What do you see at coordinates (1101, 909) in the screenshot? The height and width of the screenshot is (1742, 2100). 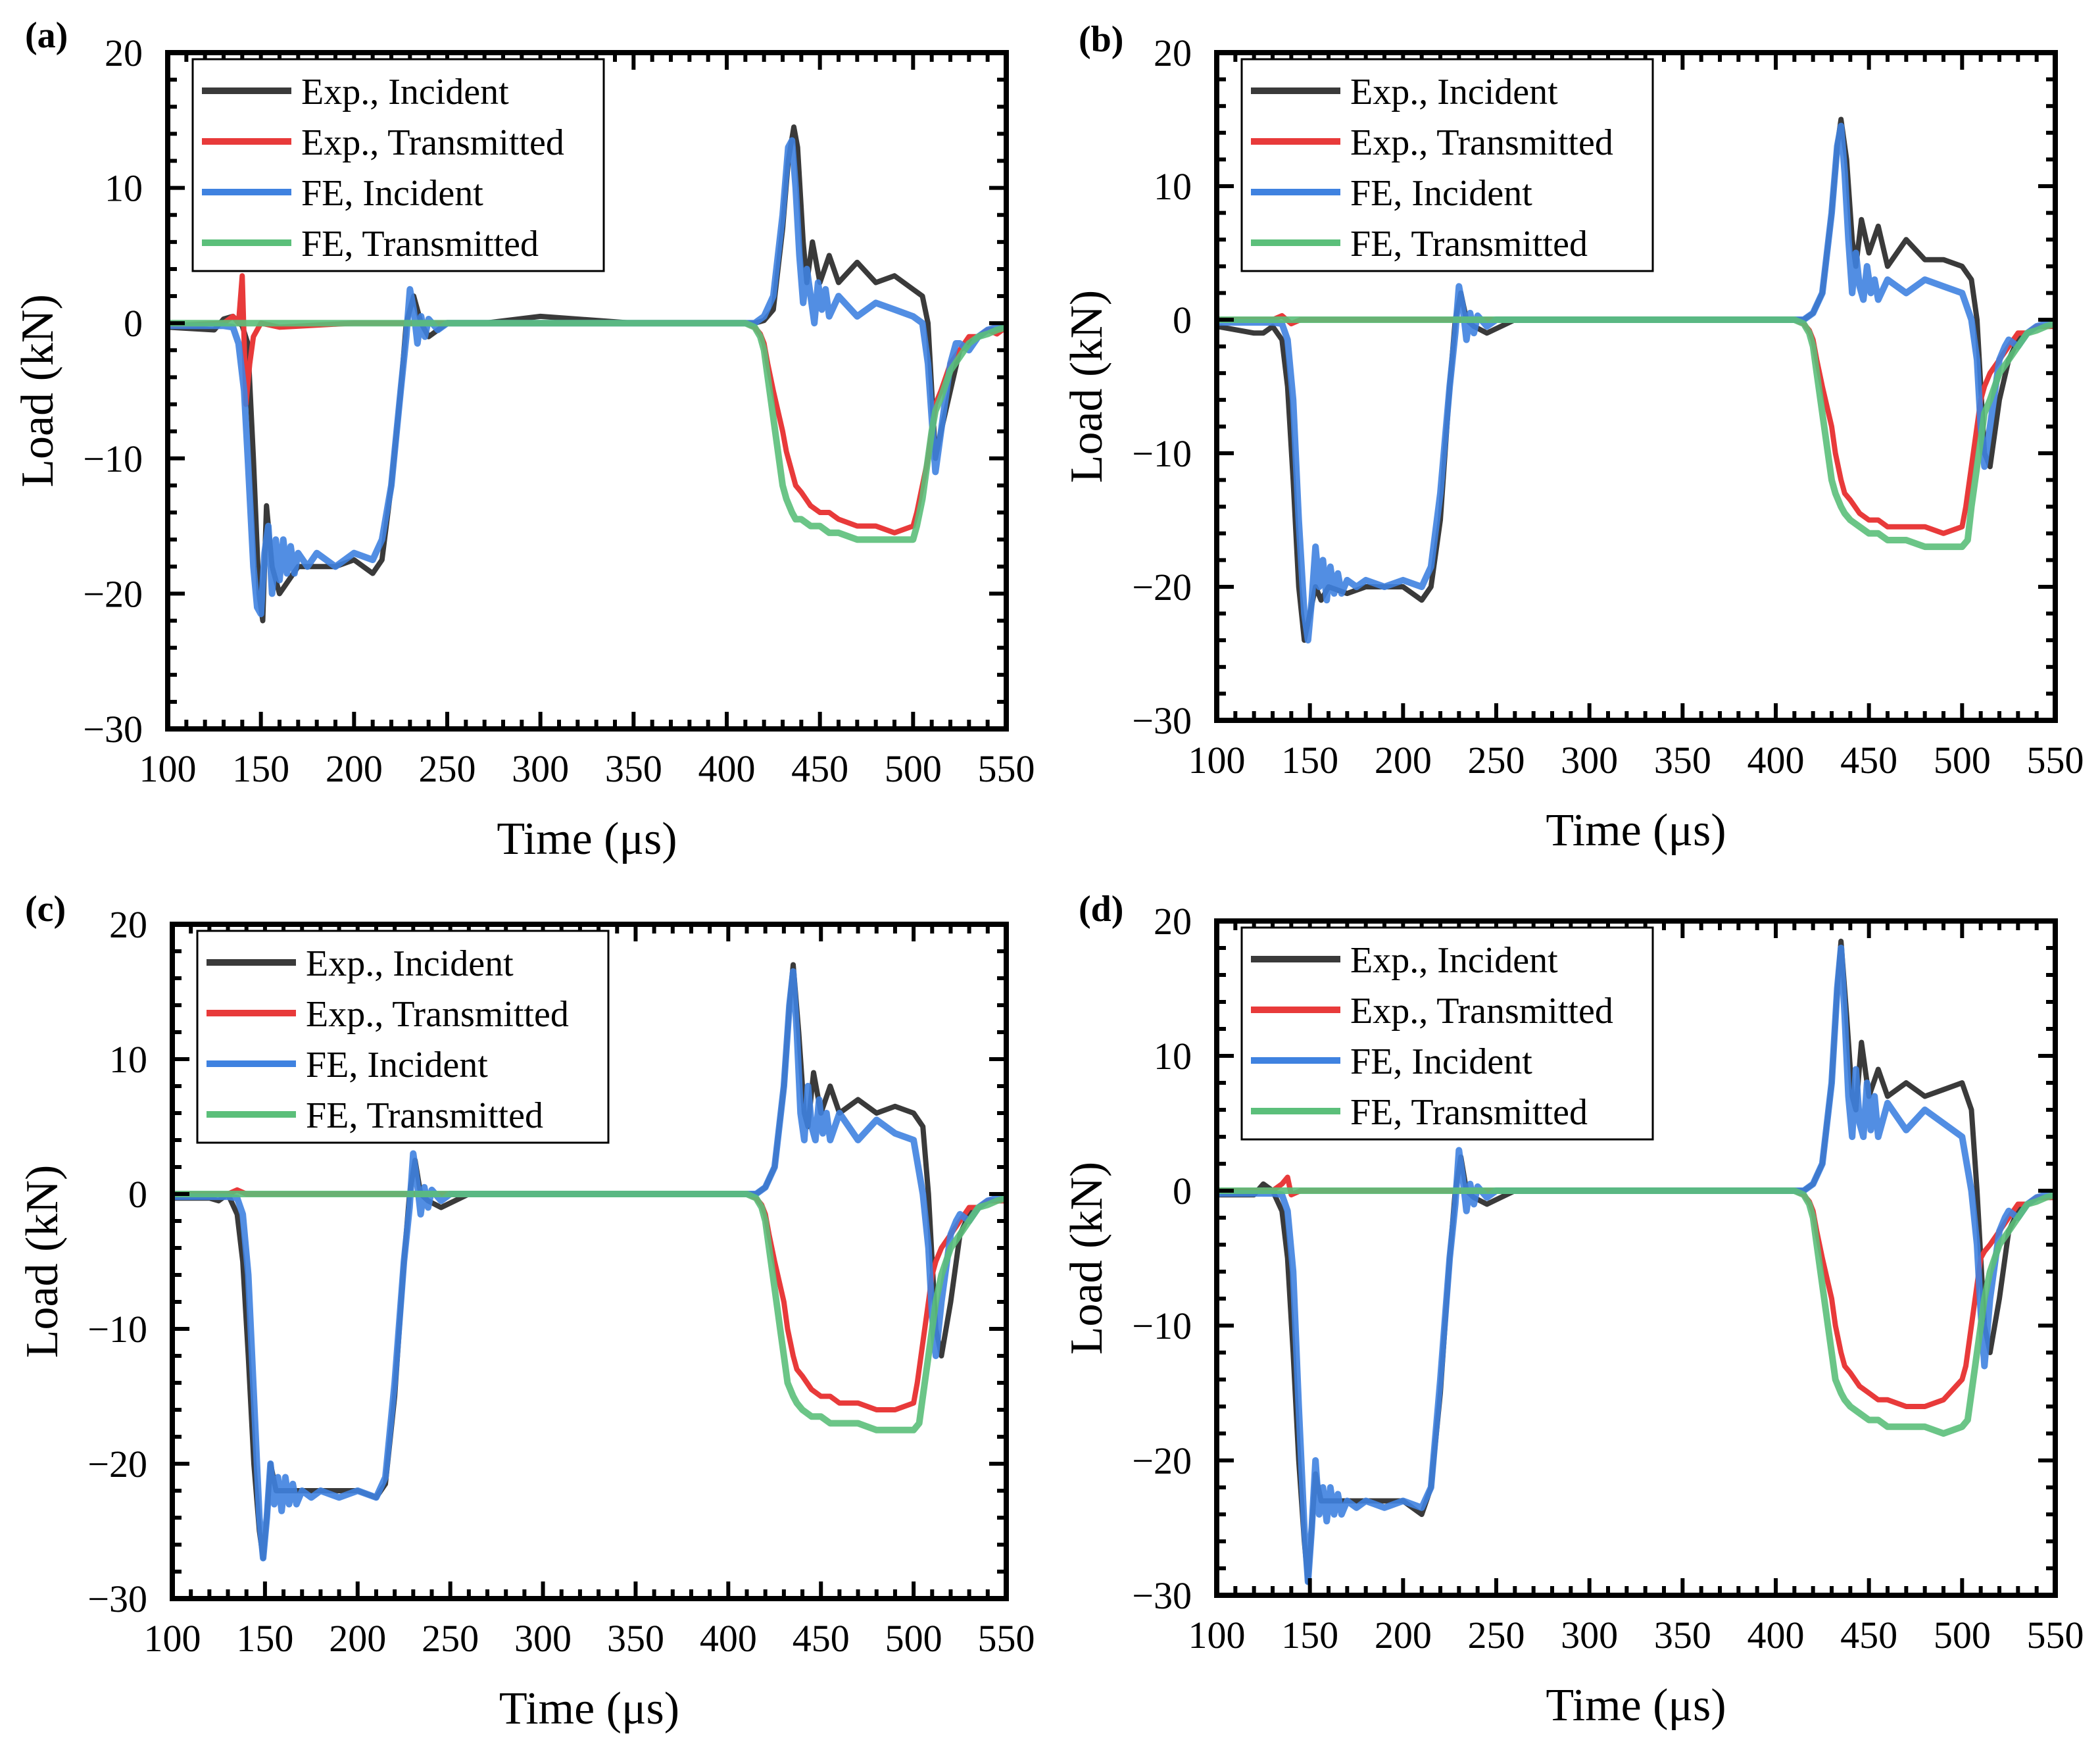 I see `panel-label: (d)` at bounding box center [1101, 909].